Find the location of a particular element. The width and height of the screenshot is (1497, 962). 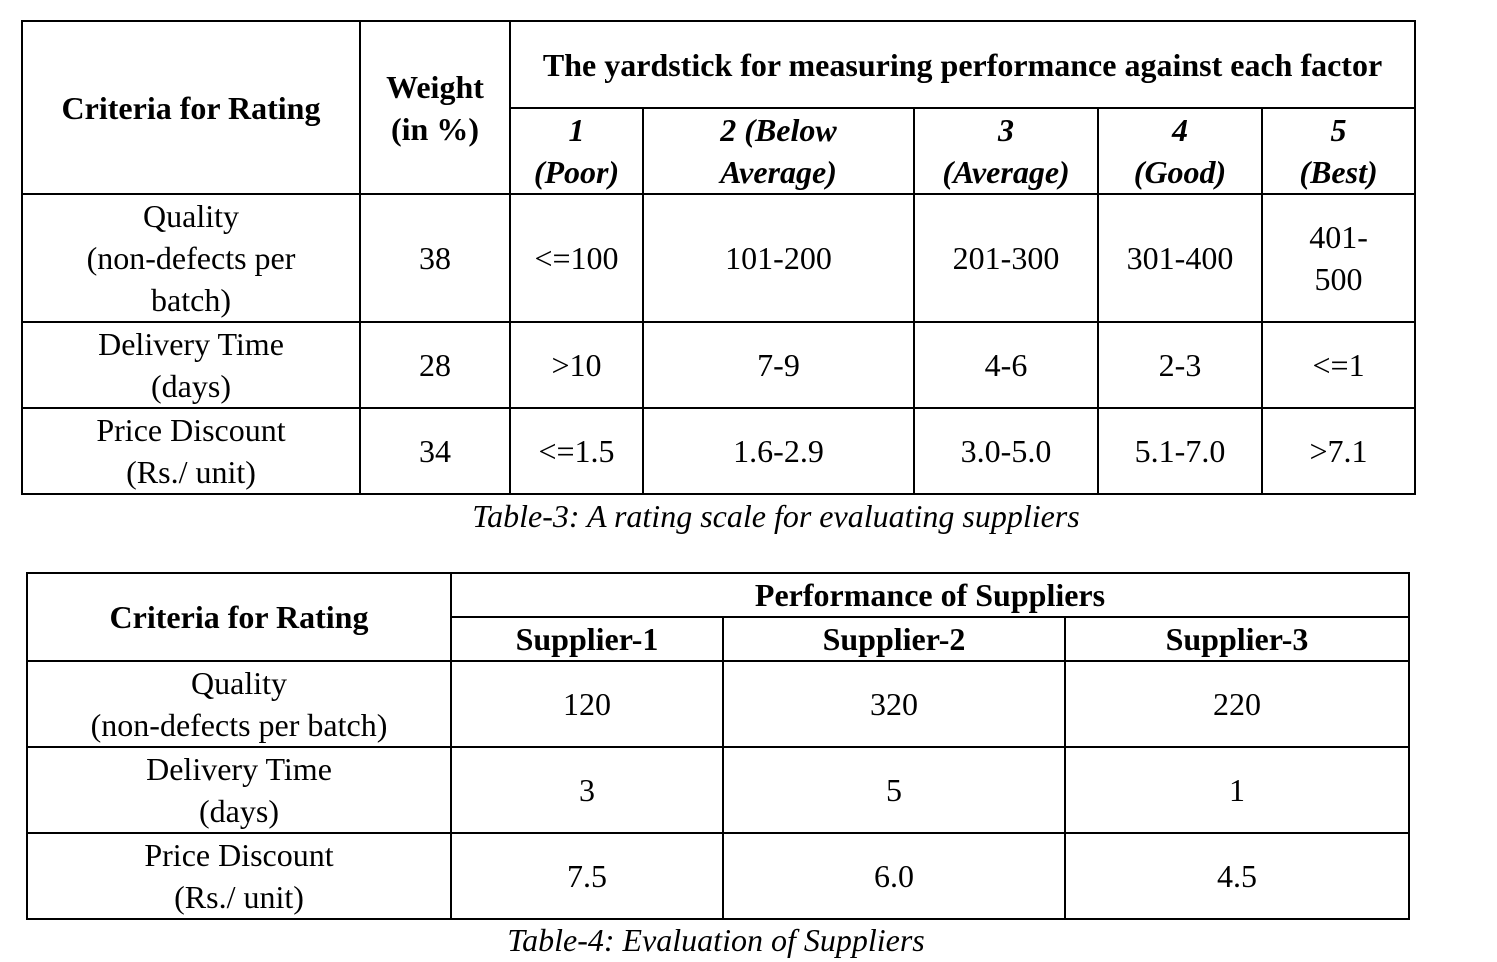

scale-cell-line2: 500 is located at coordinates (1338, 279).